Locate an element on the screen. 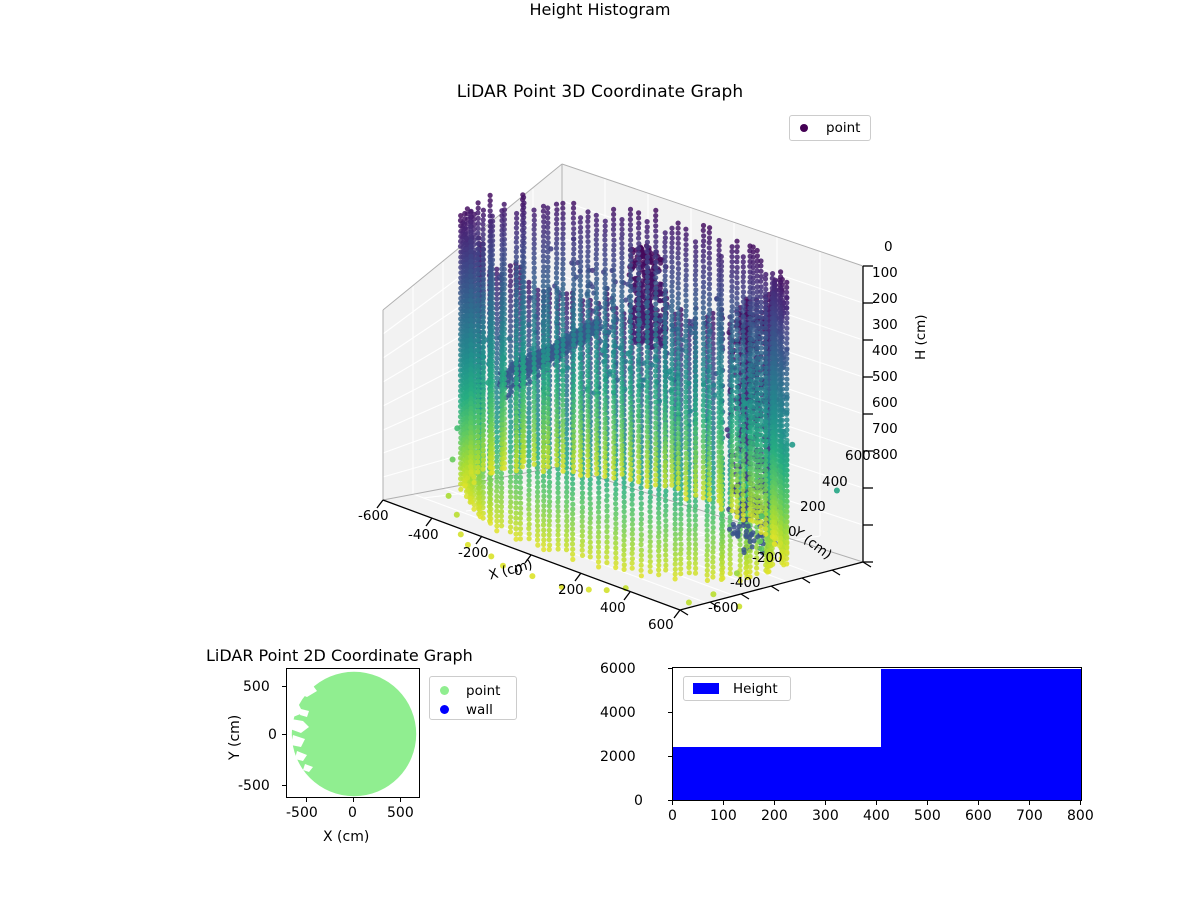 Image resolution: width=1200 pixels, height=900 pixels. plot3d-z-tick-6: 600 is located at coordinates (885, 403).